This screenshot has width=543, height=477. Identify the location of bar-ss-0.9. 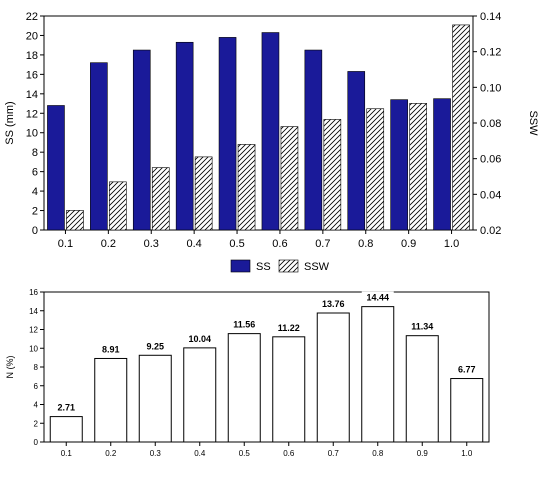
(399, 165).